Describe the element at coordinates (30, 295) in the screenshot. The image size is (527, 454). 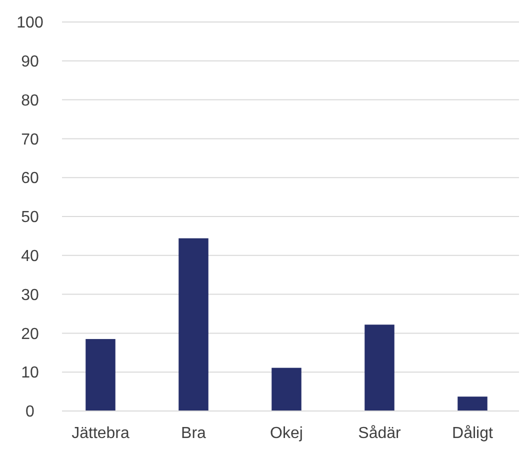
I see `y-tick-label: 30` at that location.